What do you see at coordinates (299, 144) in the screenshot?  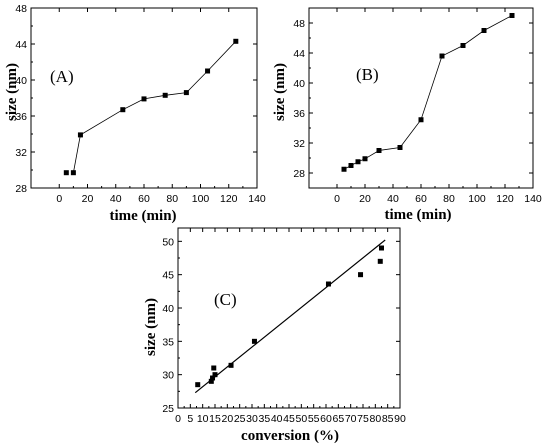 I see `panel-b-y-tick-label: 32` at bounding box center [299, 144].